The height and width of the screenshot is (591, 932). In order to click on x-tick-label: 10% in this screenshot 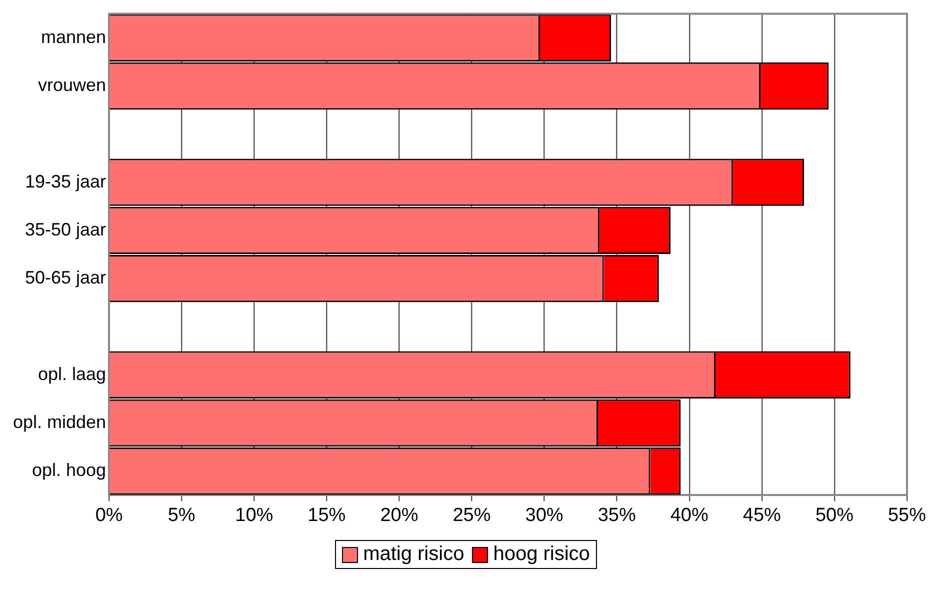, I will do `click(254, 515)`.